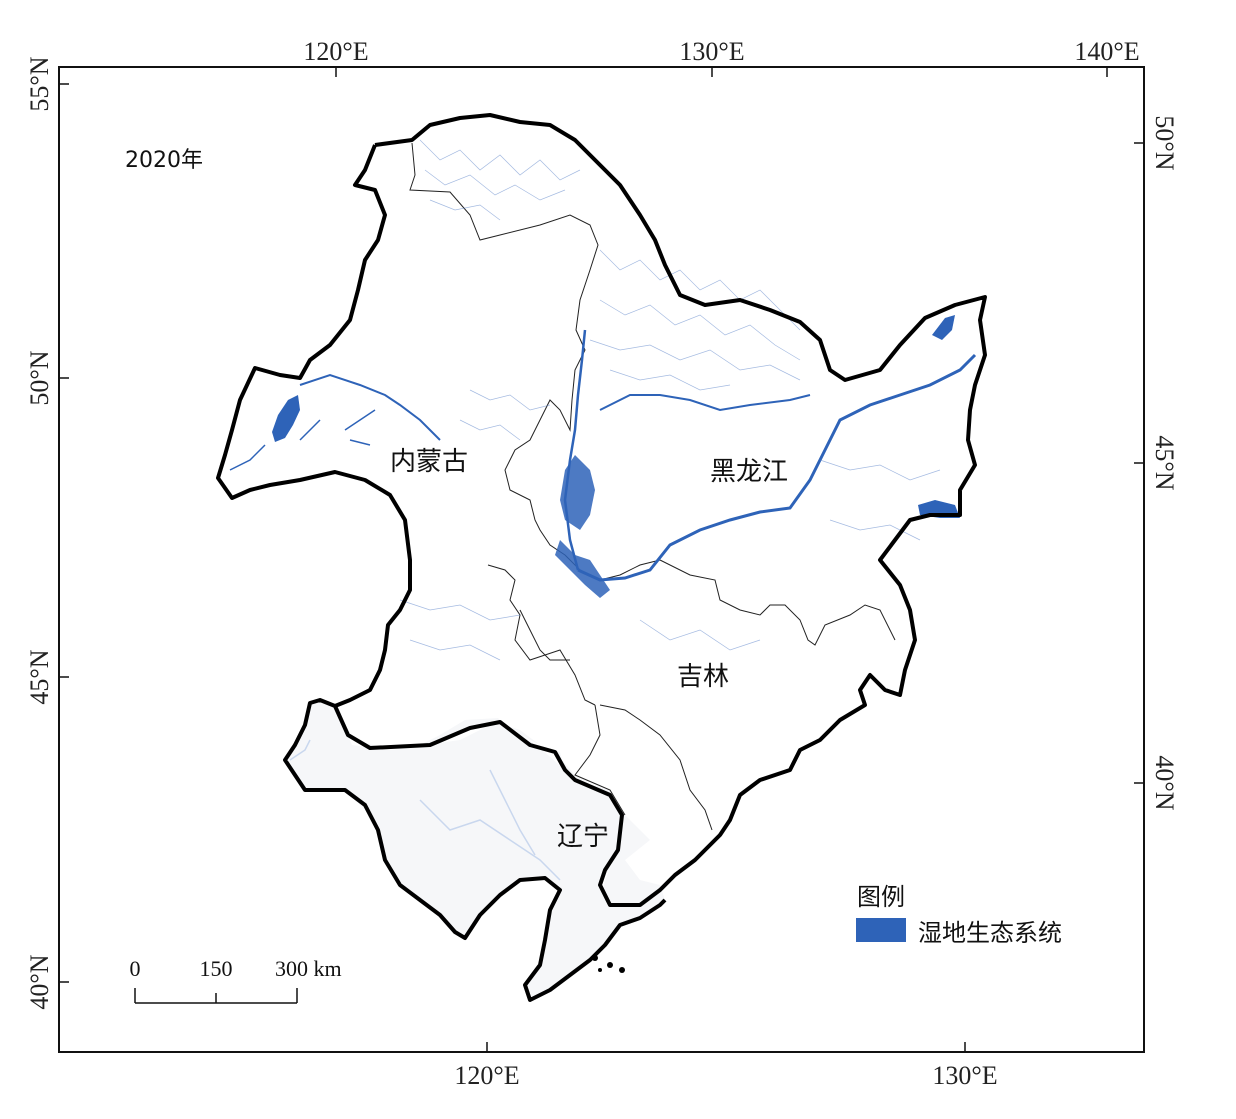  What do you see at coordinates (236, 980) in the screenshot?
I see `scale-bar: 0 150 300 km` at bounding box center [236, 980].